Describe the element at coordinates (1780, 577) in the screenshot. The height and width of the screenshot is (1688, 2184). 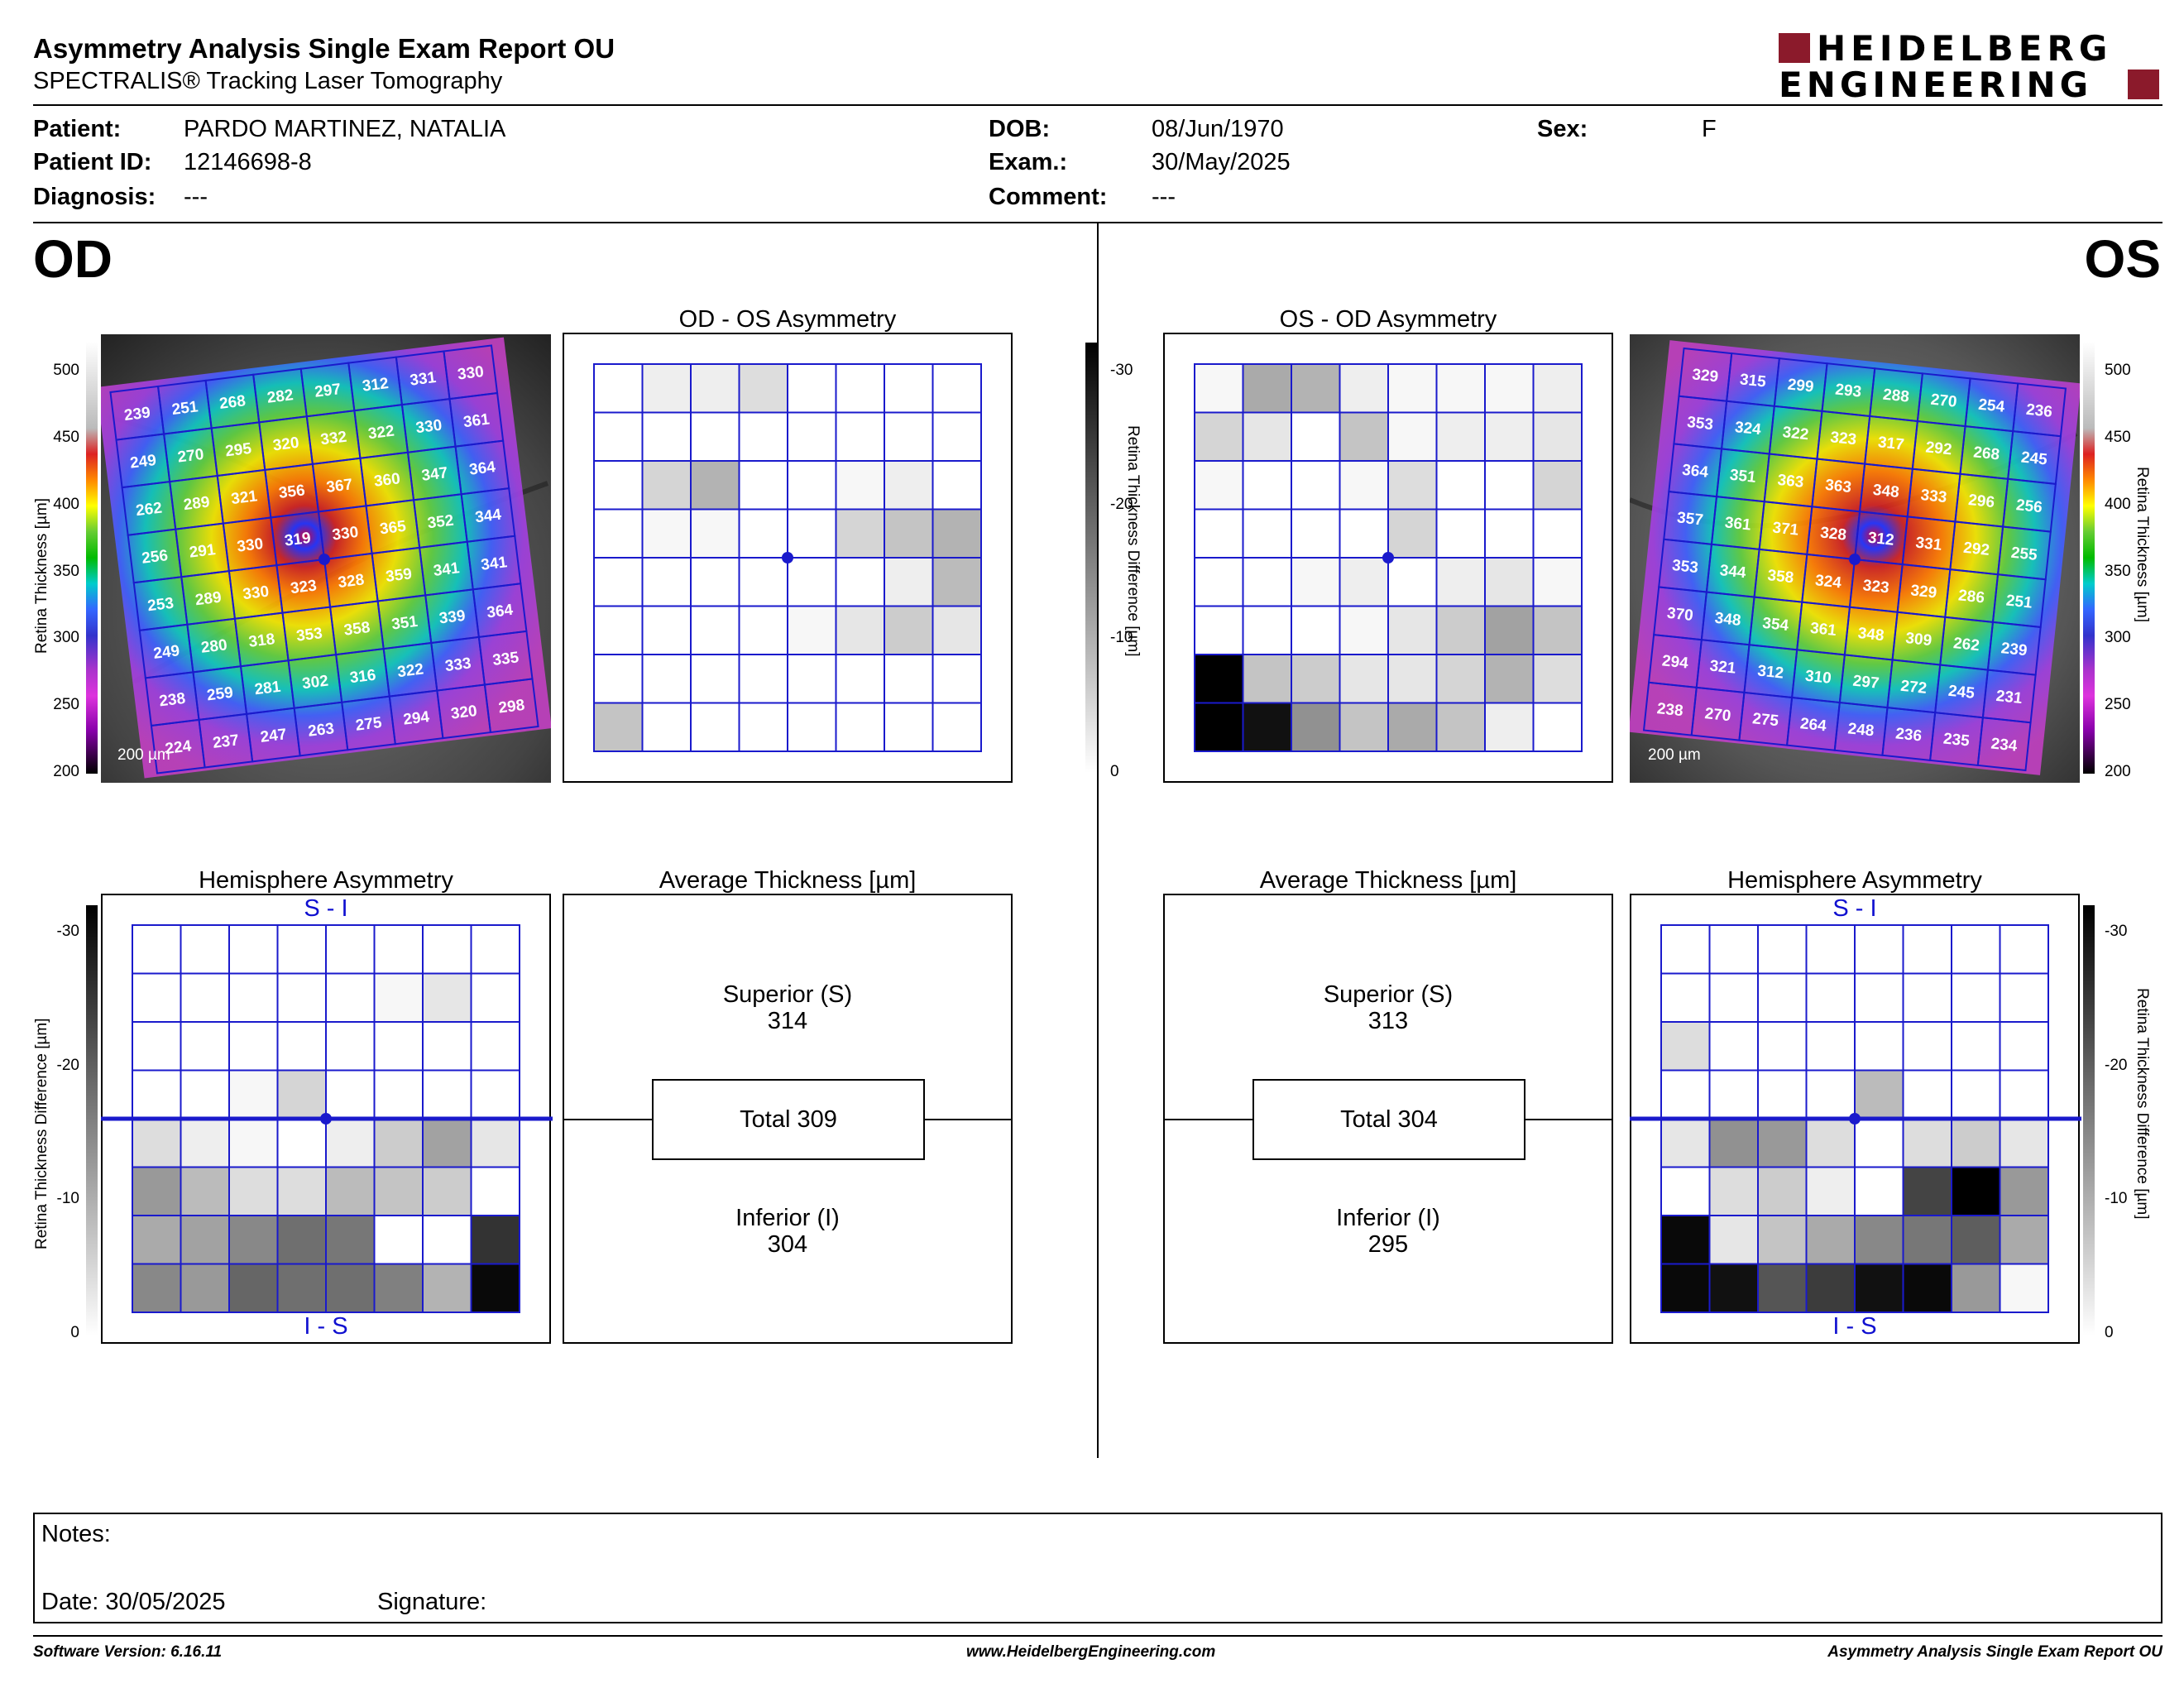
I see `os-thickness-value: 358` at that location.